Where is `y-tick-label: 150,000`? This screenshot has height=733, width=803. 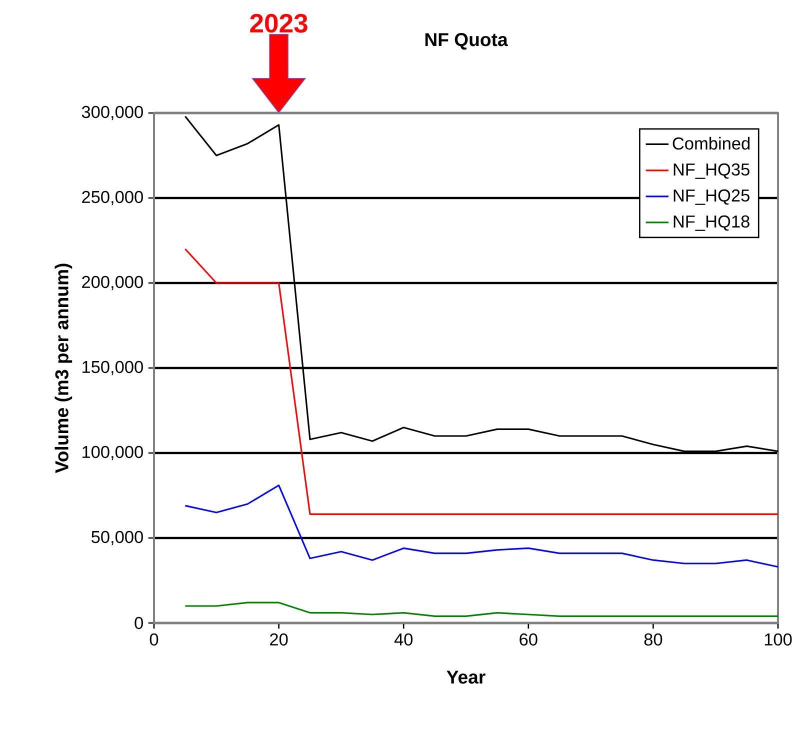 y-tick-label: 150,000 is located at coordinates (112, 368).